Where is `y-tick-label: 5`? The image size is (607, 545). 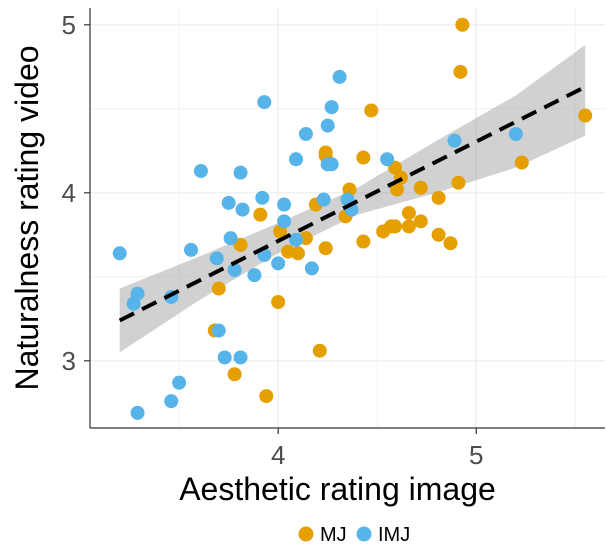
y-tick-label: 5 is located at coordinates (69, 25).